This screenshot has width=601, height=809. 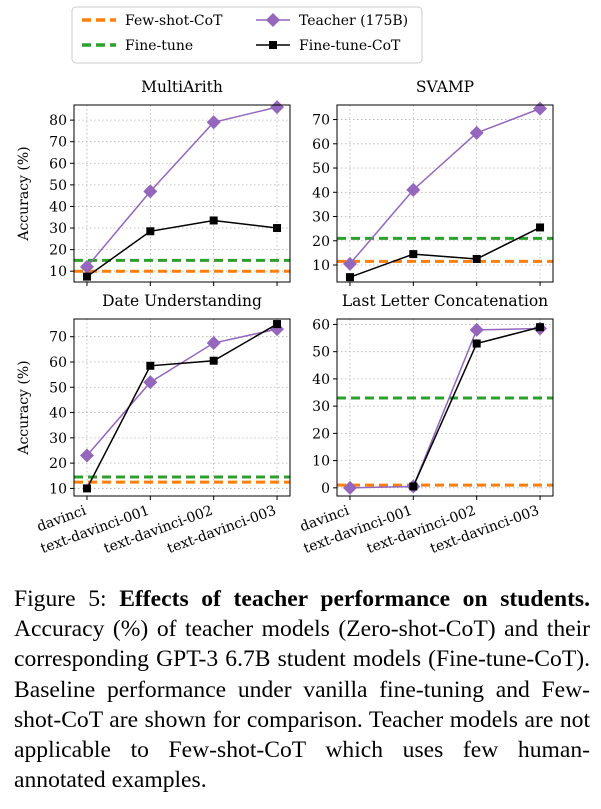 What do you see at coordinates (247, 35) in the screenshot?
I see `legend-frame` at bounding box center [247, 35].